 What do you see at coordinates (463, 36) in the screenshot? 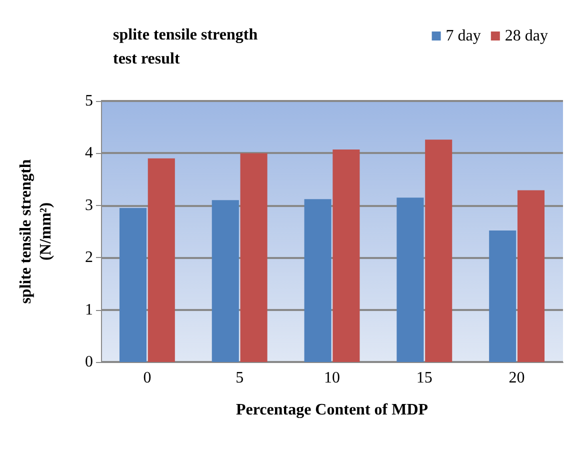
I see `legend-label: 7 day` at bounding box center [463, 36].